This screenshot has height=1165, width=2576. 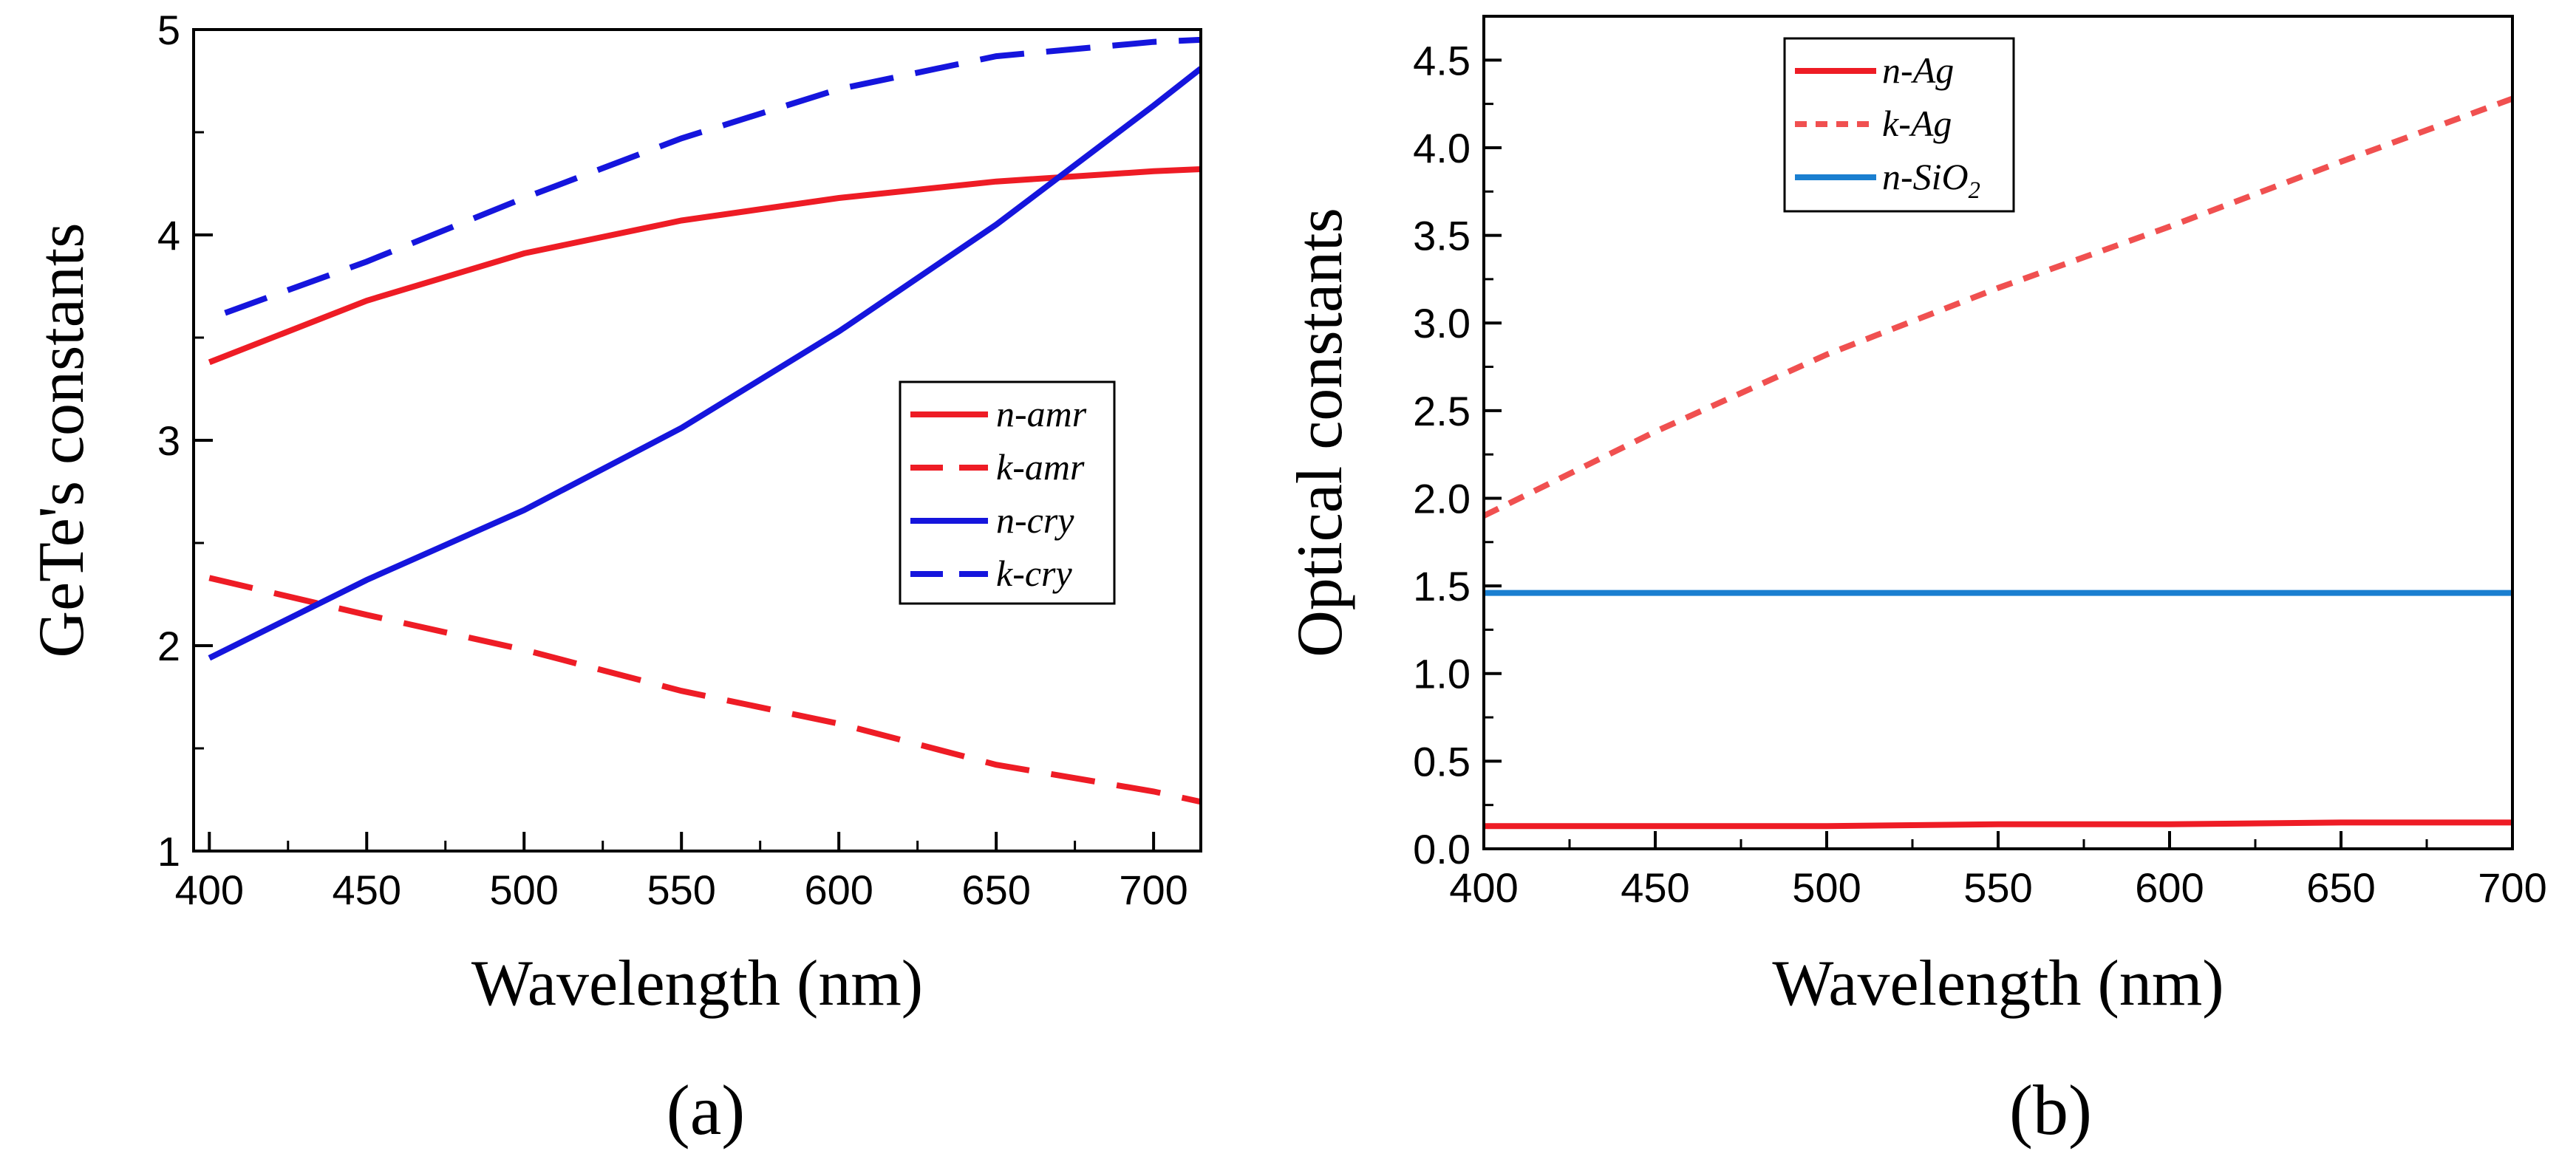 What do you see at coordinates (704, 266) in the screenshot?
I see `series-line-n-amr` at bounding box center [704, 266].